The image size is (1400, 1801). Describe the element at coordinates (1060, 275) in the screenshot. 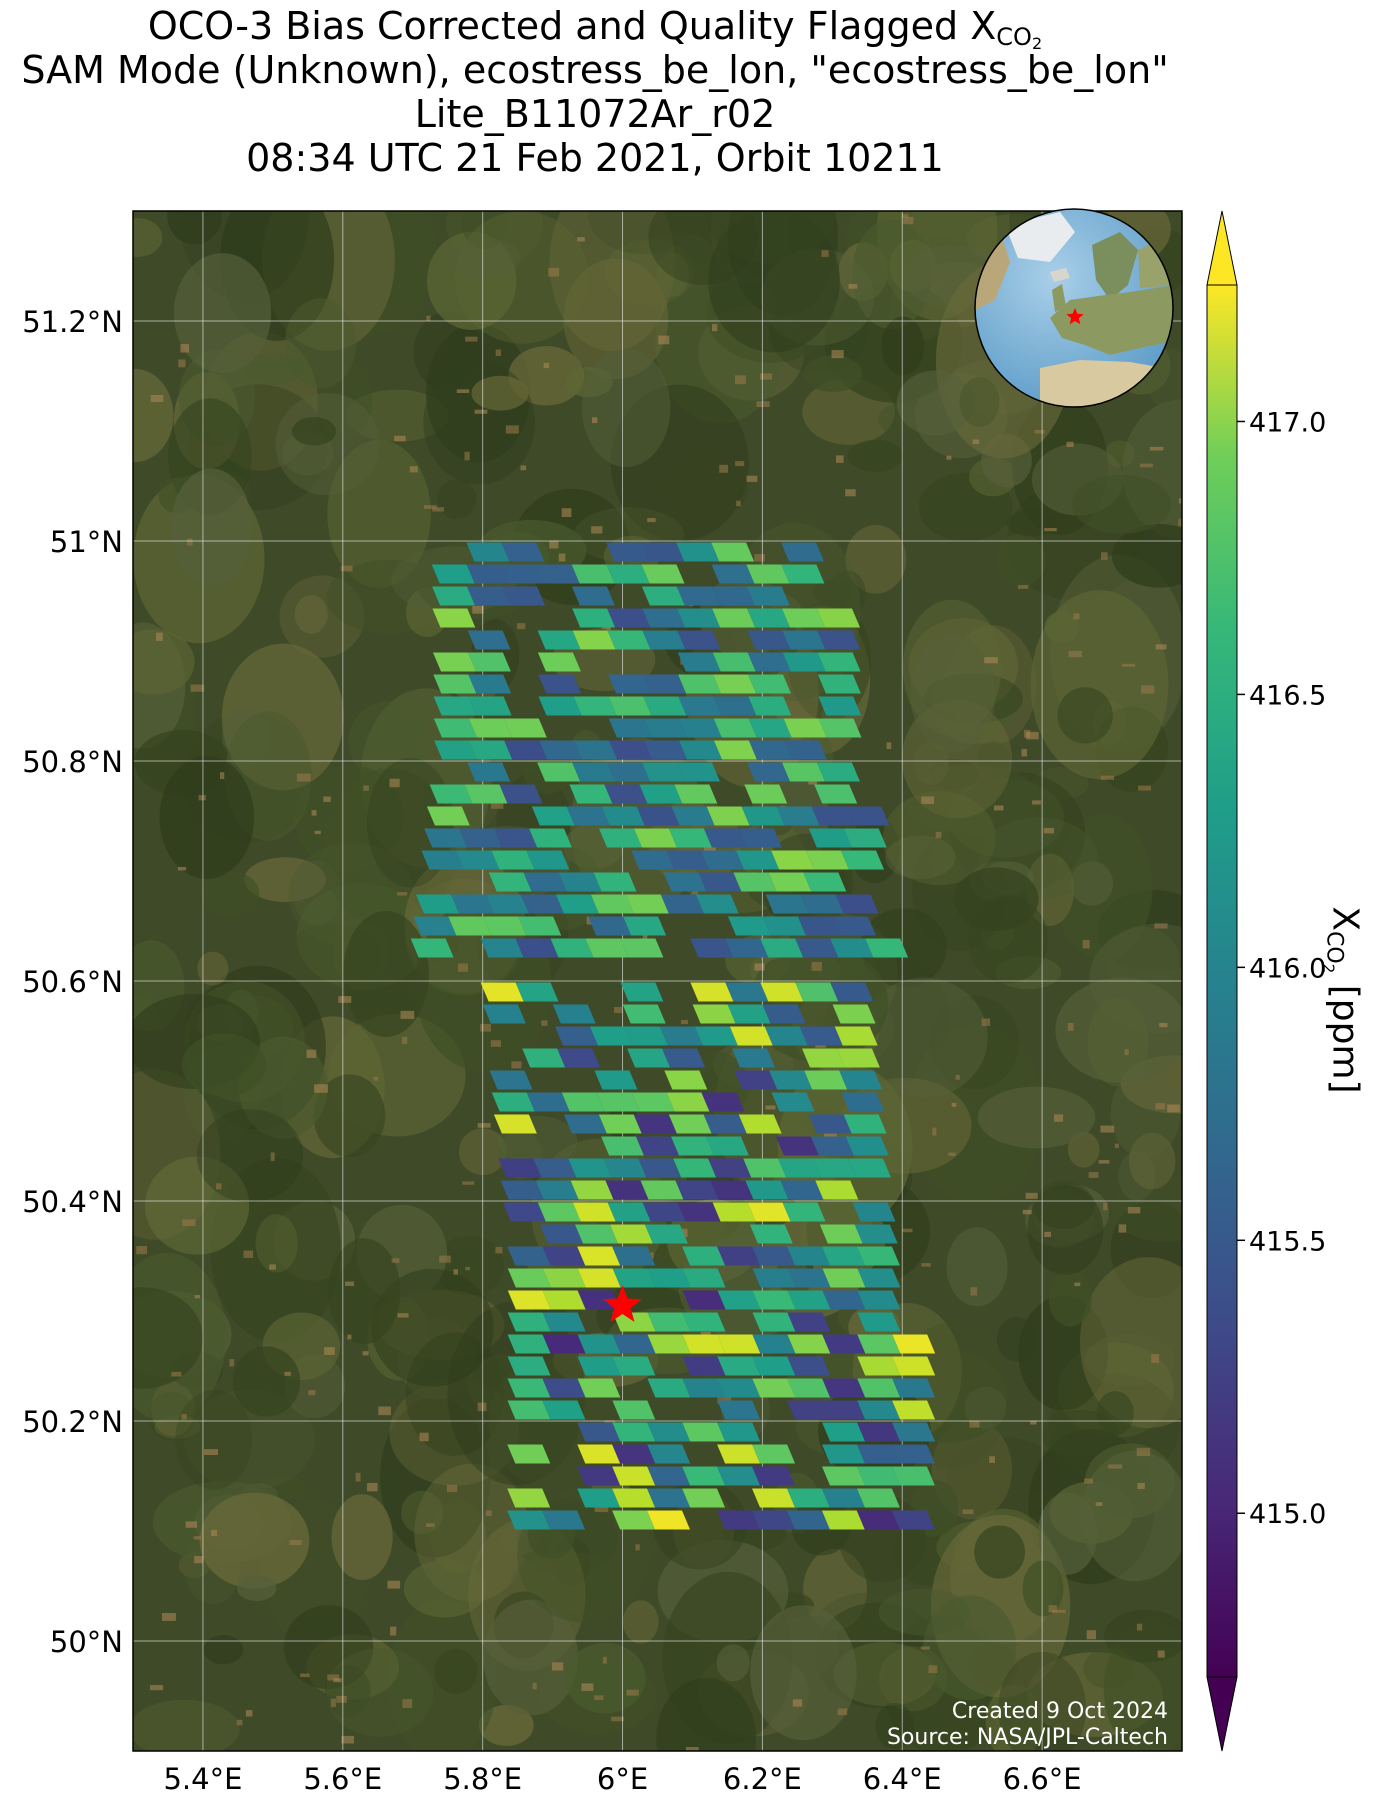

I see `globe-iceland` at that location.